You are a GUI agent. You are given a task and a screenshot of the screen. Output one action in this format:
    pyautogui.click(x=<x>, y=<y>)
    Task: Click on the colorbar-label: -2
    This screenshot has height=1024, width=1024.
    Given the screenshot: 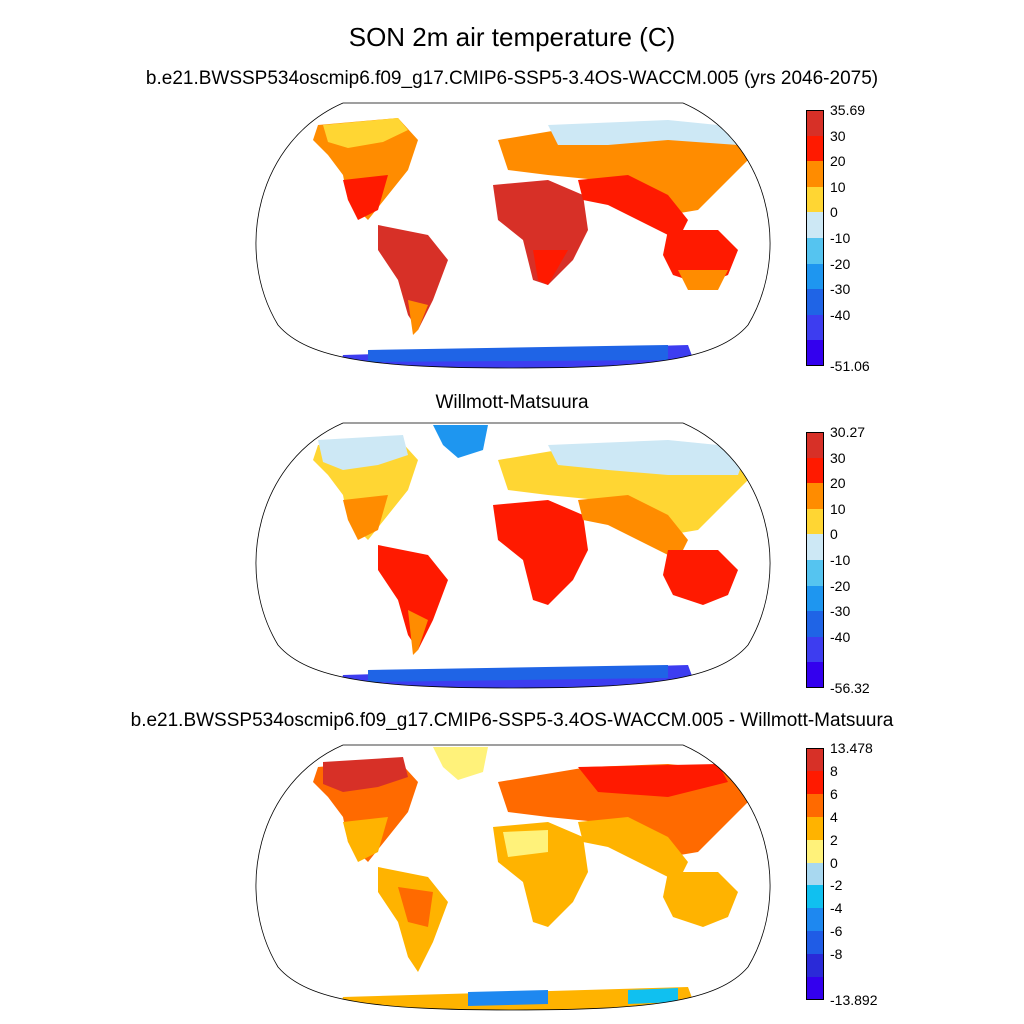 What is the action you would take?
    pyautogui.click(x=836, y=885)
    